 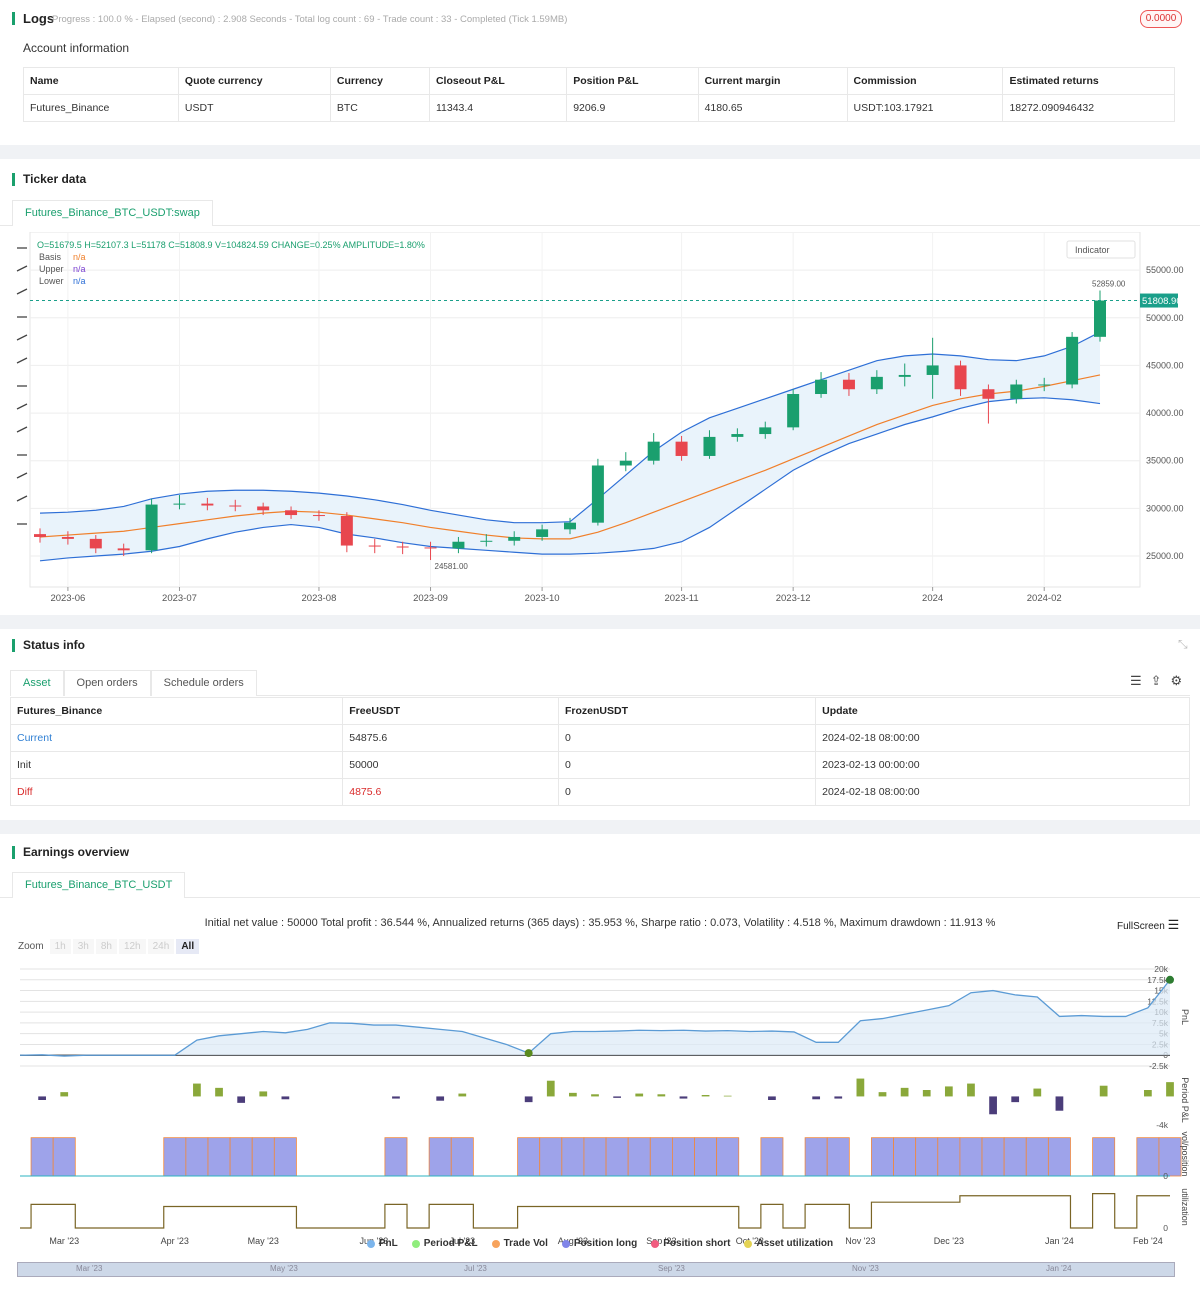 I want to click on table-cell: 4875.6, so click(x=450, y=792).